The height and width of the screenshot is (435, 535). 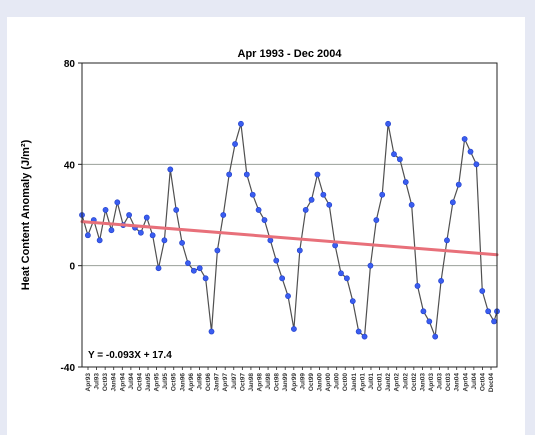 What do you see at coordinates (294, 382) in the screenshot?
I see `x-tick-label: Apr99` at bounding box center [294, 382].